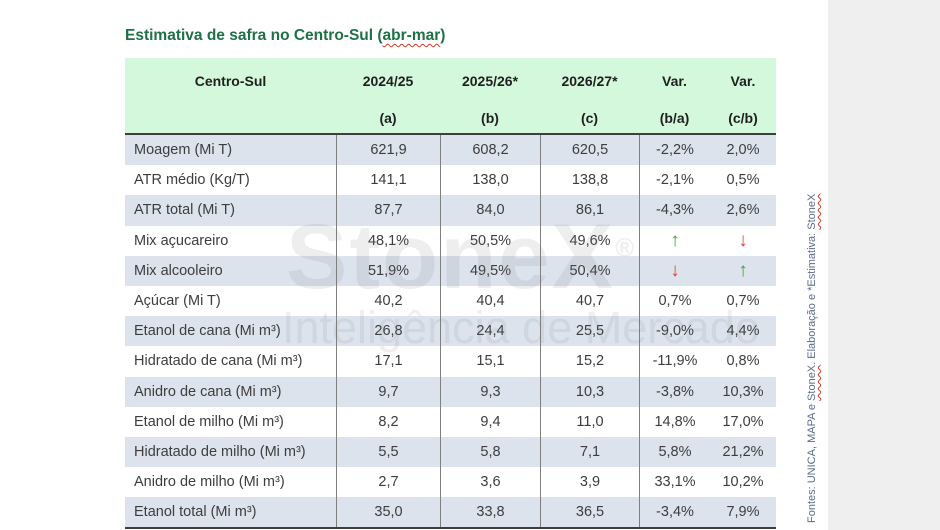 Image resolution: width=940 pixels, height=530 pixels. What do you see at coordinates (192, 180) in the screenshot?
I see `row-label: ATR médio (Kg/T)` at bounding box center [192, 180].